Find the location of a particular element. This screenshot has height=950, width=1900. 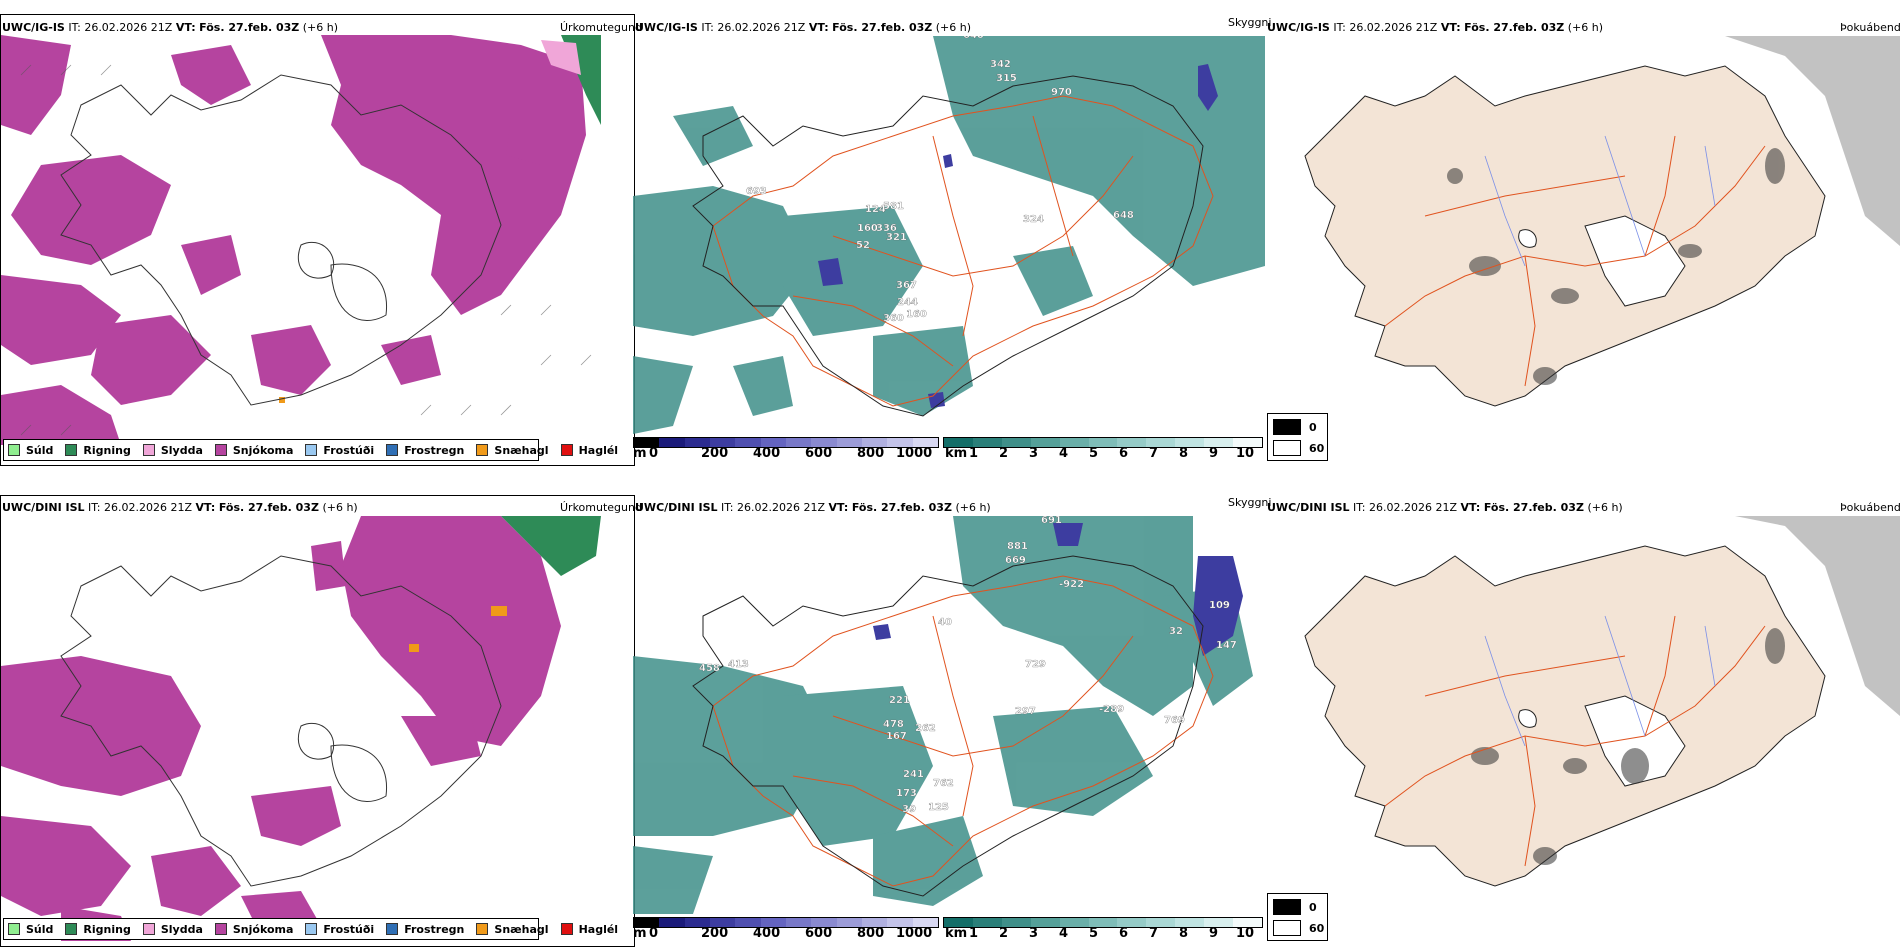

legend-item: Slydda is located at coordinates (172, 929).